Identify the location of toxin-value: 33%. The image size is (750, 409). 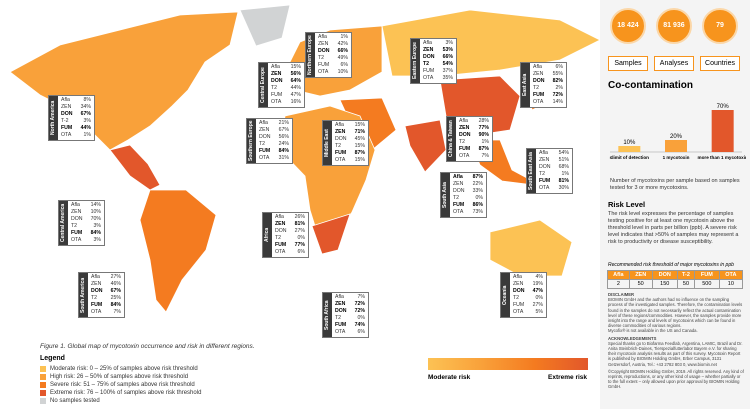
(477, 191).